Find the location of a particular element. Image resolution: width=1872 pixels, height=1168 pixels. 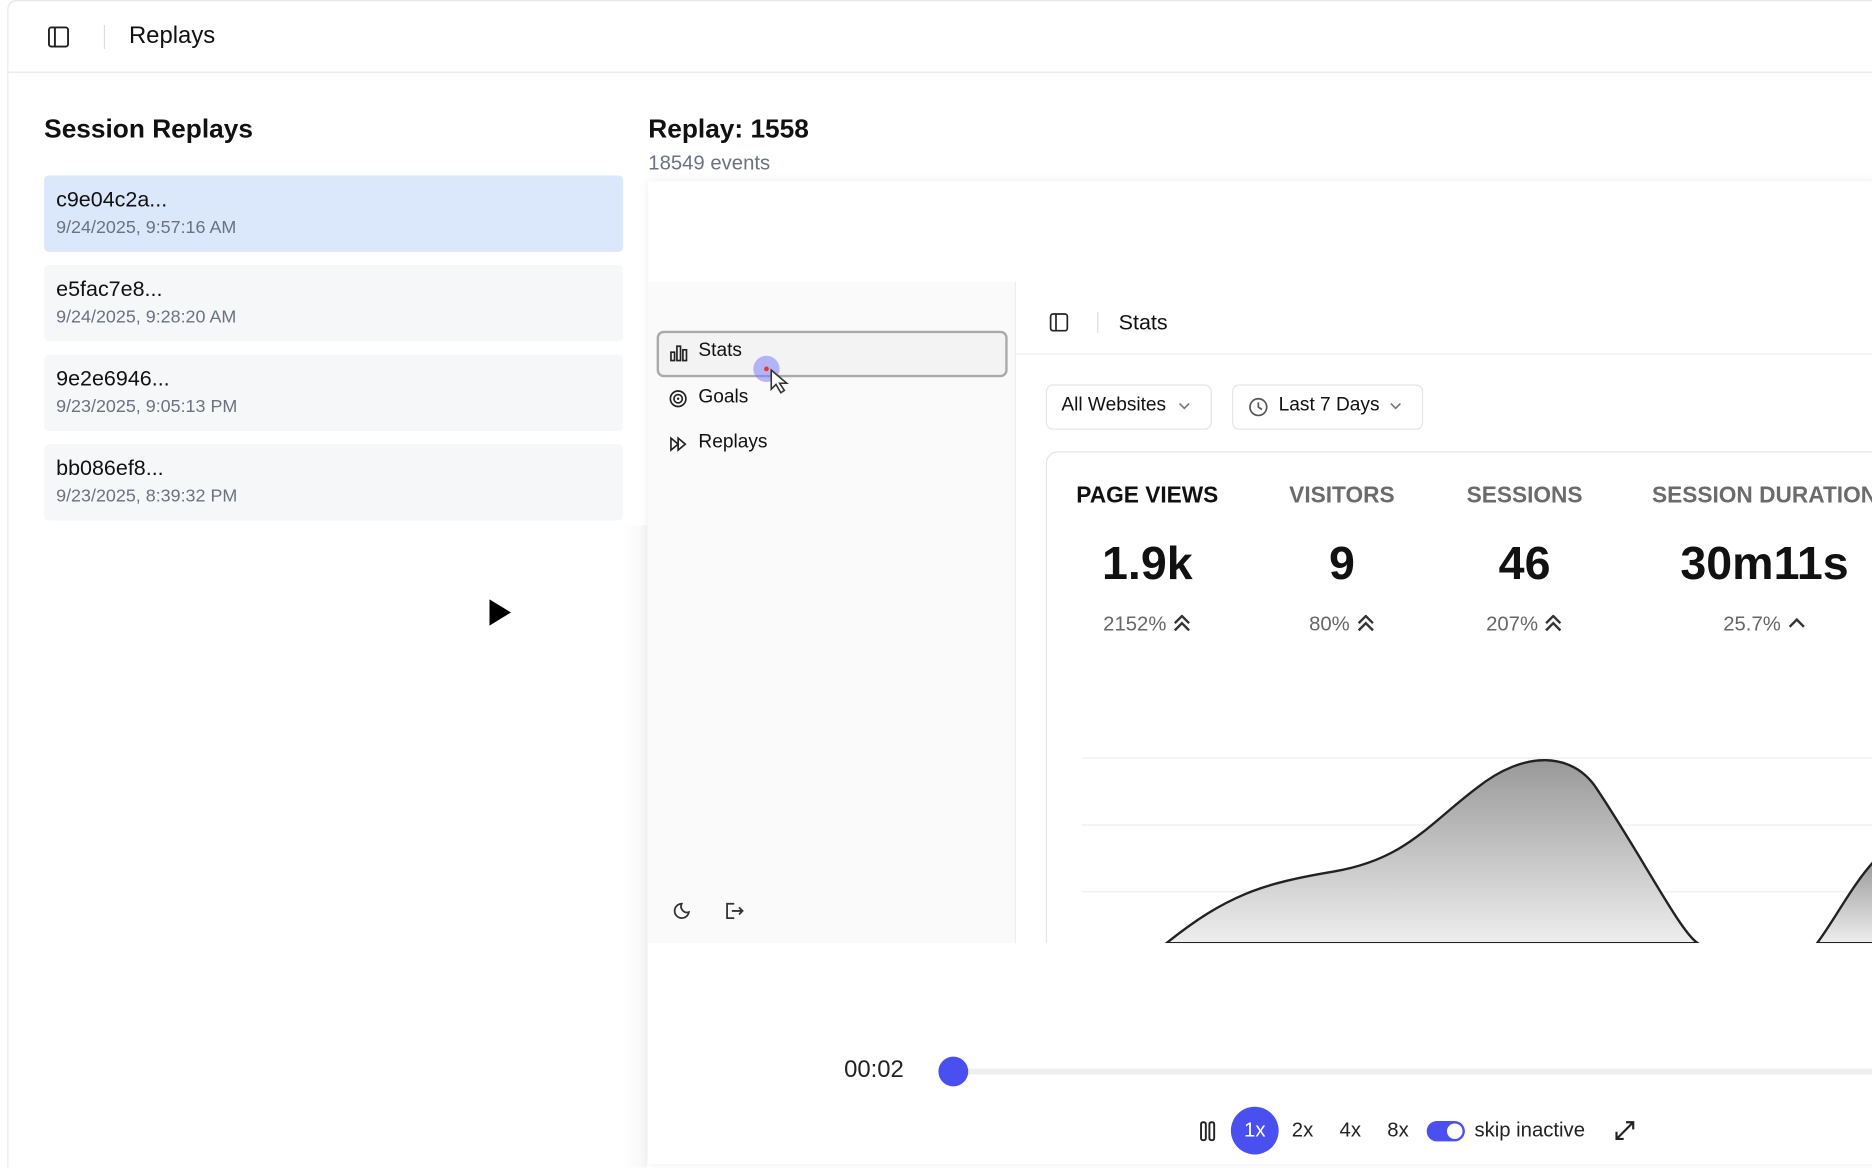

header-border is located at coordinates (939, 72).